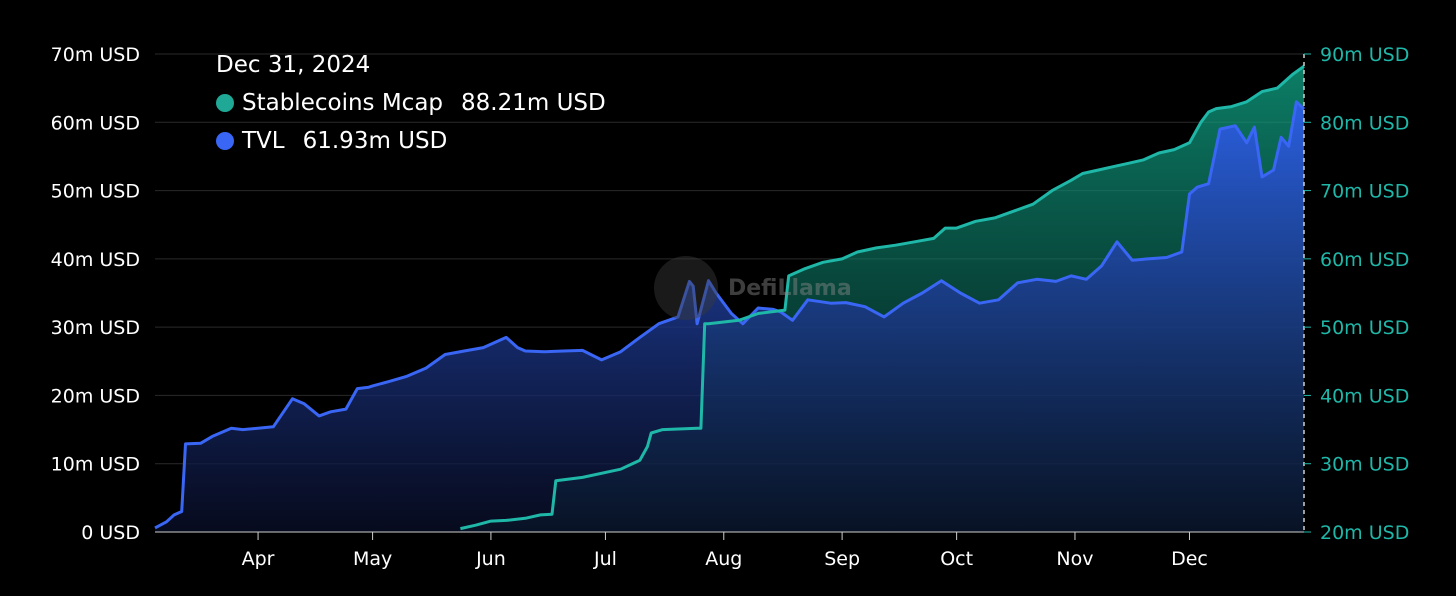  What do you see at coordinates (605, 559) in the screenshot?
I see `x-tick-label: Jul` at bounding box center [605, 559].